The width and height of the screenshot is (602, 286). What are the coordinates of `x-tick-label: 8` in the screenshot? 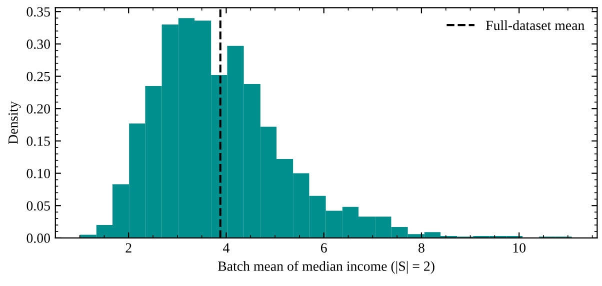 It's located at (421, 248).